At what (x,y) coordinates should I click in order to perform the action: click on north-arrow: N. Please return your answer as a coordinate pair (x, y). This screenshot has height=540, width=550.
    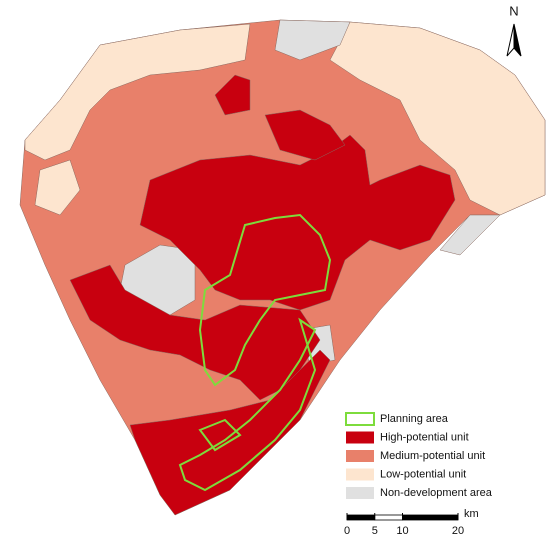
    Looking at the image, I should click on (514, 30).